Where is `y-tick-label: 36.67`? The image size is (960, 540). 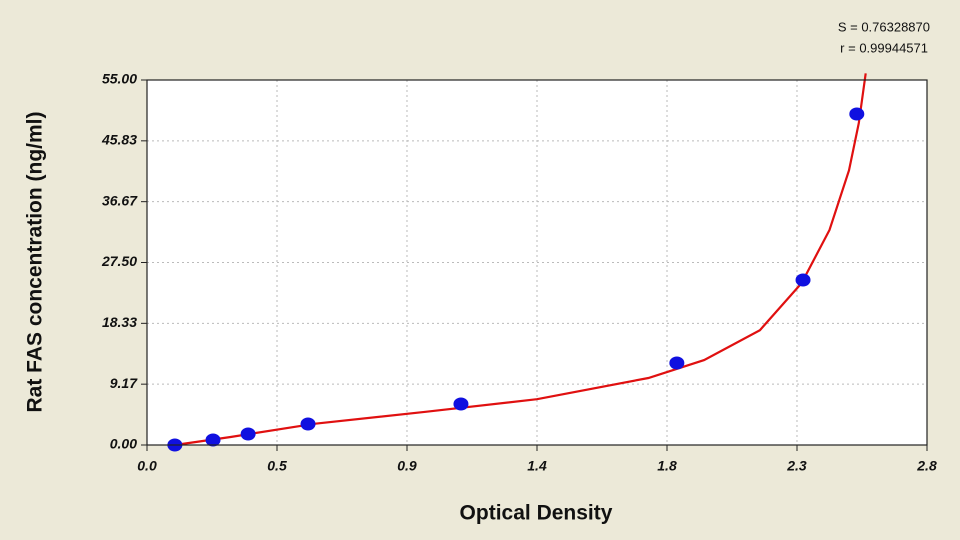
y-tick-label: 36.67 is located at coordinates (120, 200).